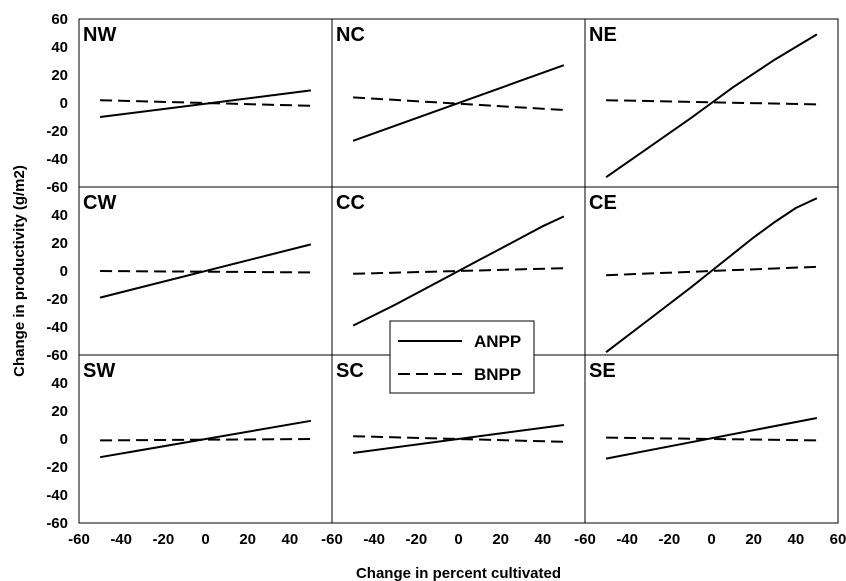 This screenshot has width=846, height=581. Describe the element at coordinates (99, 371) in the screenshot. I see `panel-label: SW` at that location.